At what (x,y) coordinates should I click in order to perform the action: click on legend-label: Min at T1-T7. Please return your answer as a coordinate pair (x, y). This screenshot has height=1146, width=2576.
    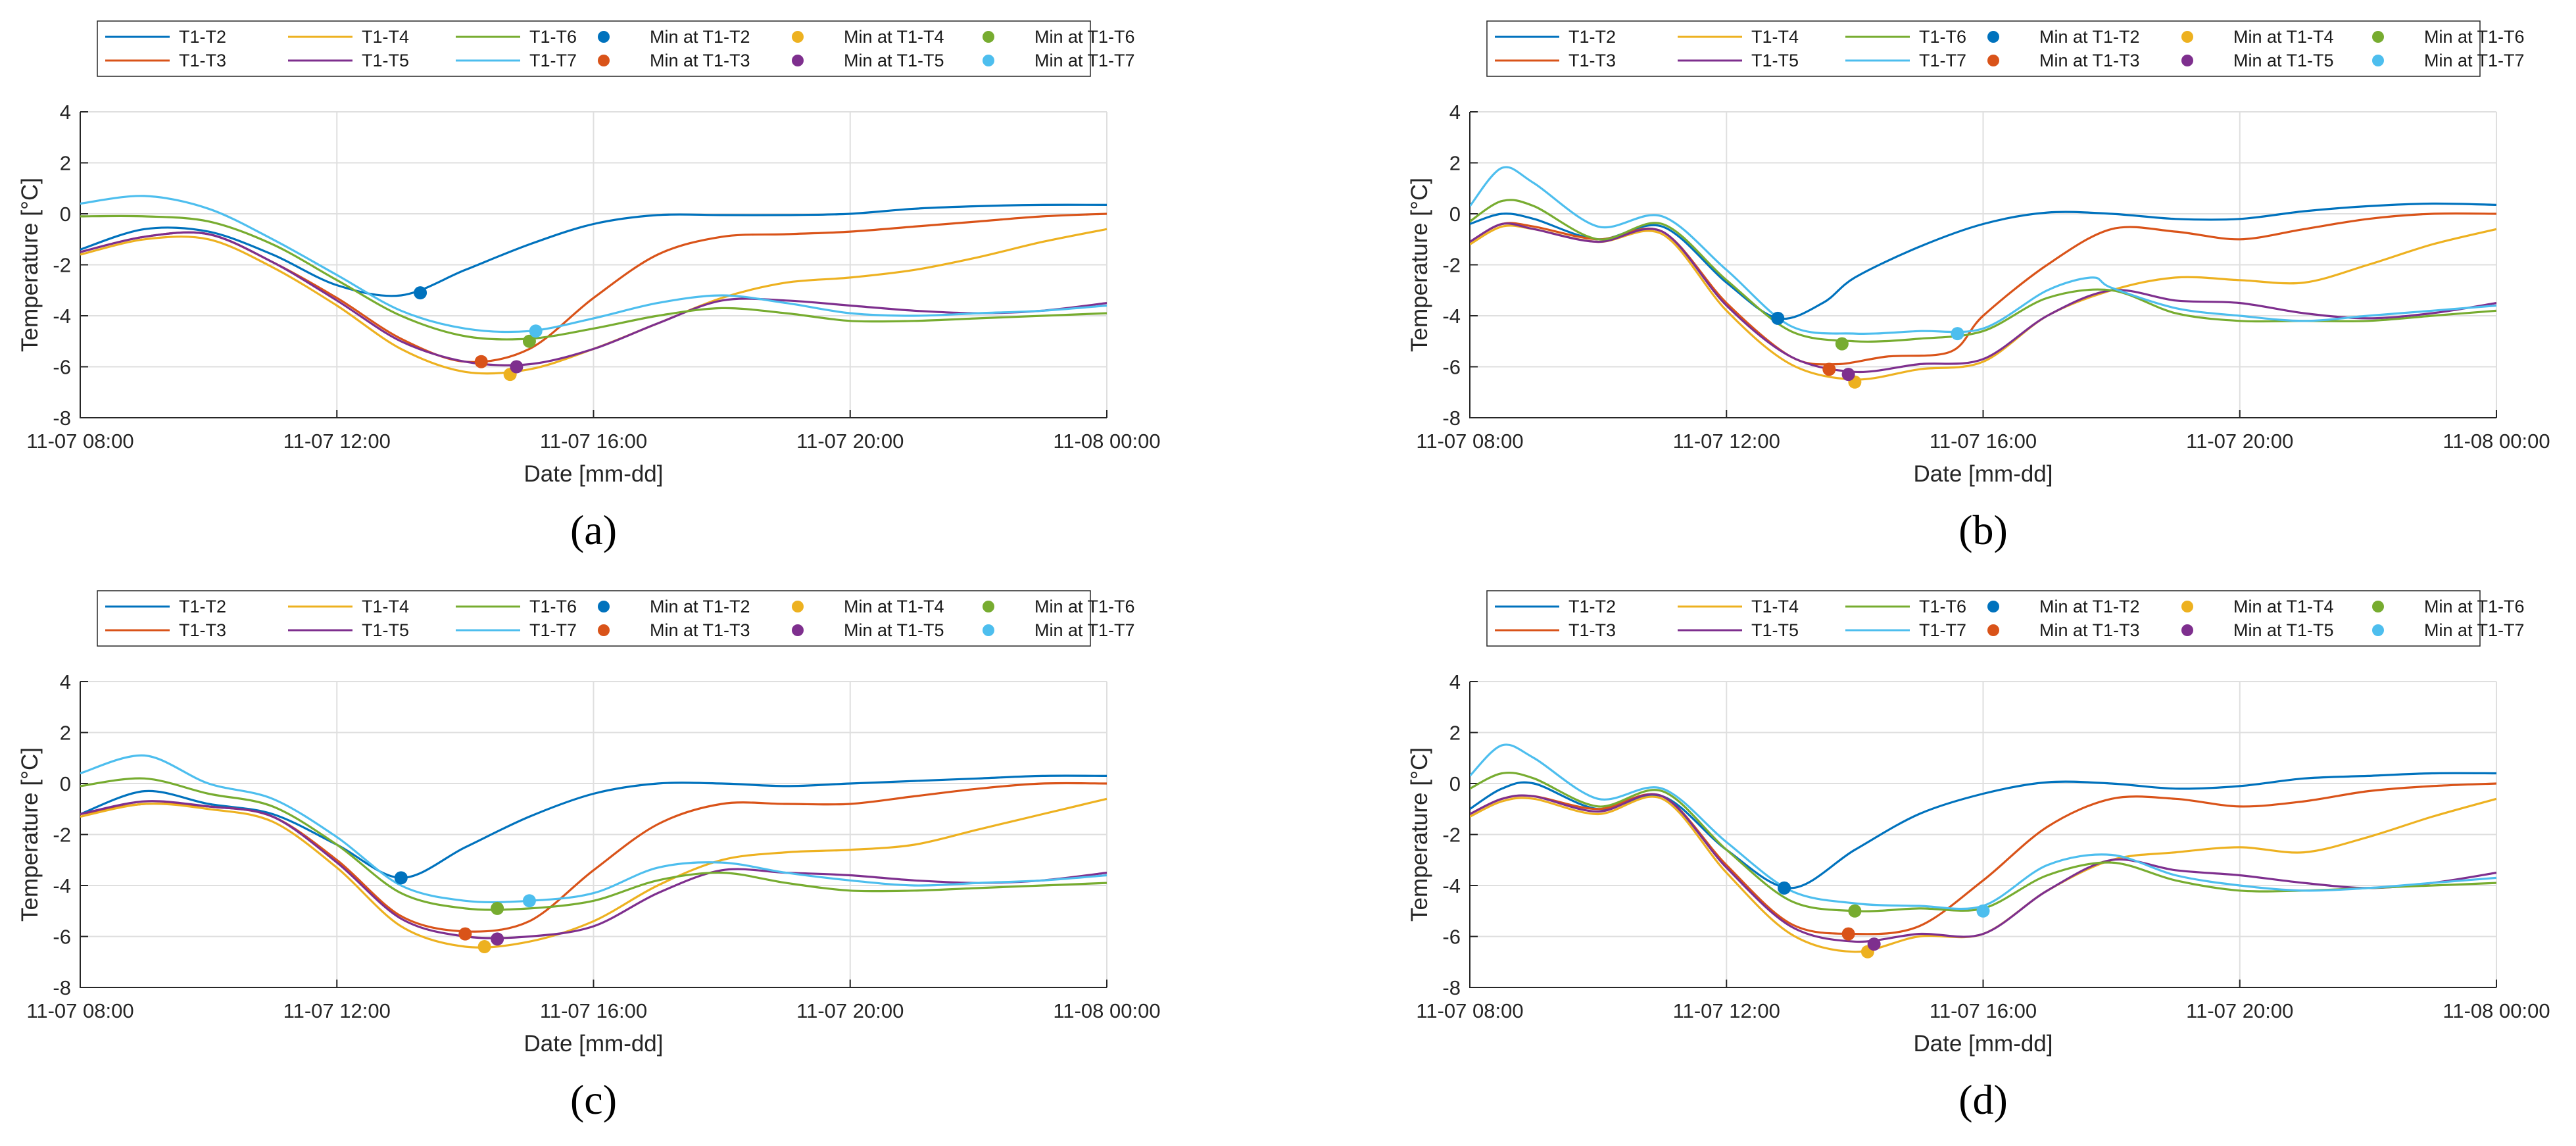
    Looking at the image, I should click on (2474, 630).